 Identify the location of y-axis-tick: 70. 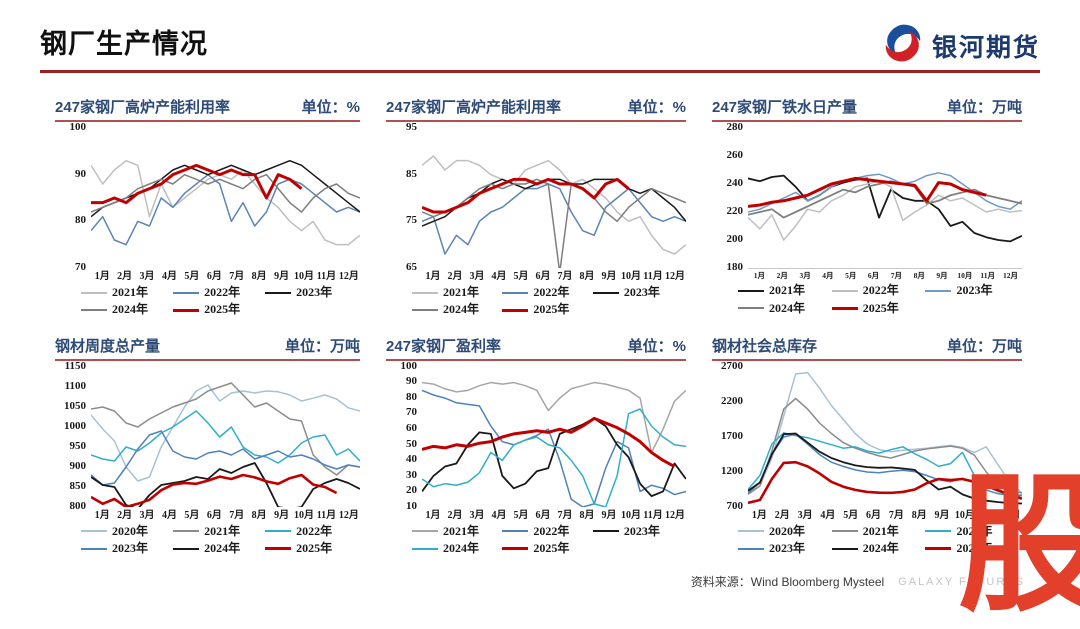
(411, 412).